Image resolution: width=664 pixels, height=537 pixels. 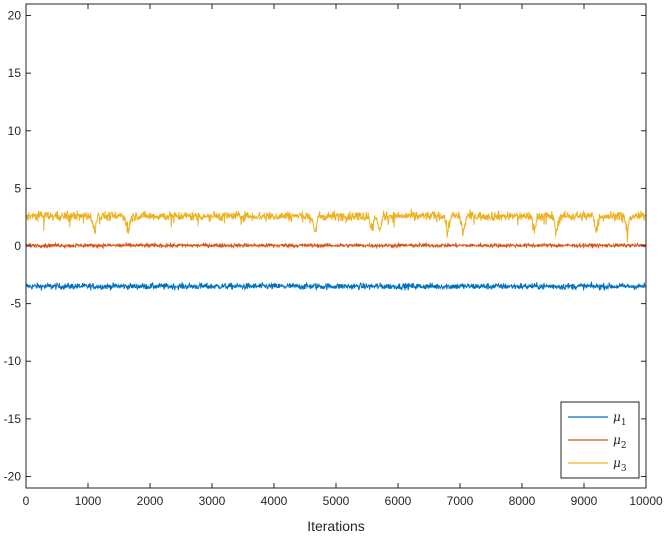 What do you see at coordinates (15, 73) in the screenshot?
I see `y-tick-label: 15` at bounding box center [15, 73].